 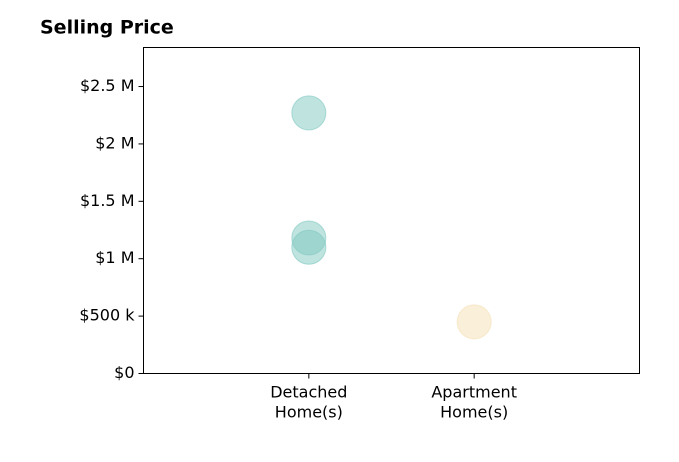 I want to click on y-tick-label: $1 M, so click(x=114, y=257).